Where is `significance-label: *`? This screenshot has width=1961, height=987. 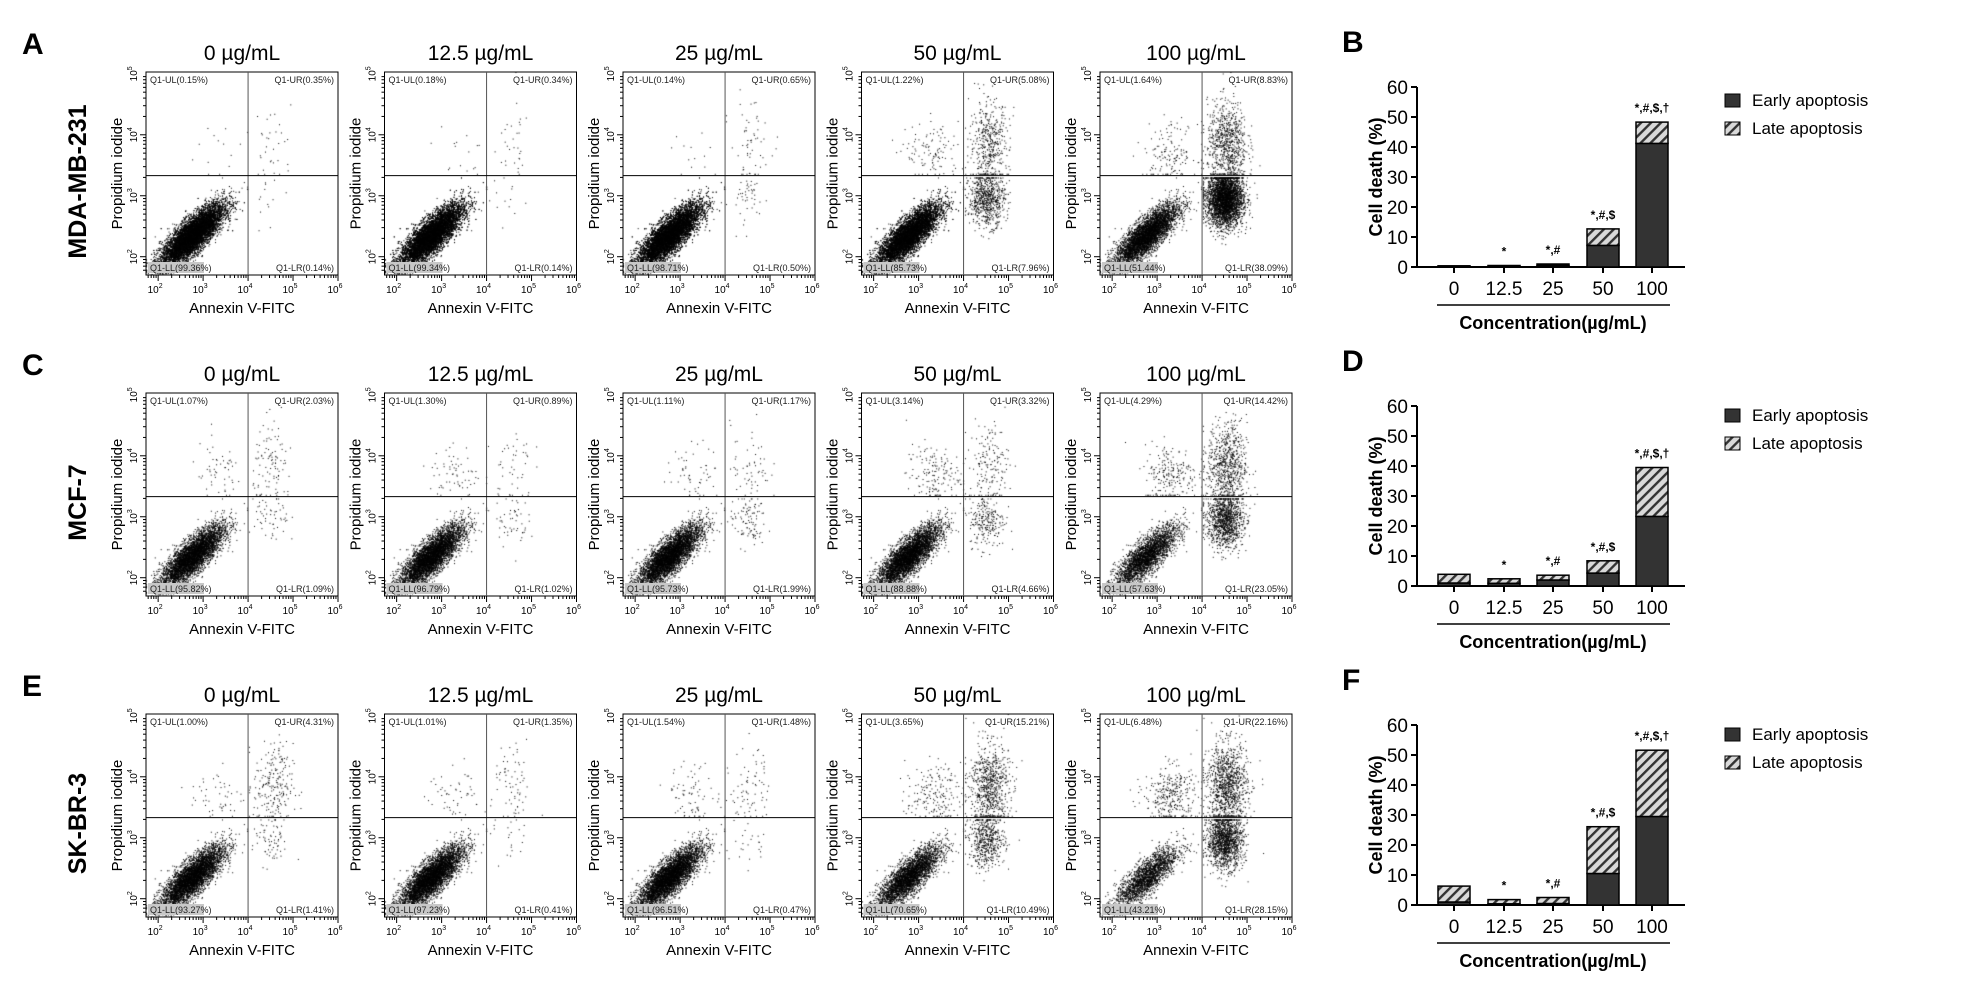 significance-label: * is located at coordinates (1504, 886).